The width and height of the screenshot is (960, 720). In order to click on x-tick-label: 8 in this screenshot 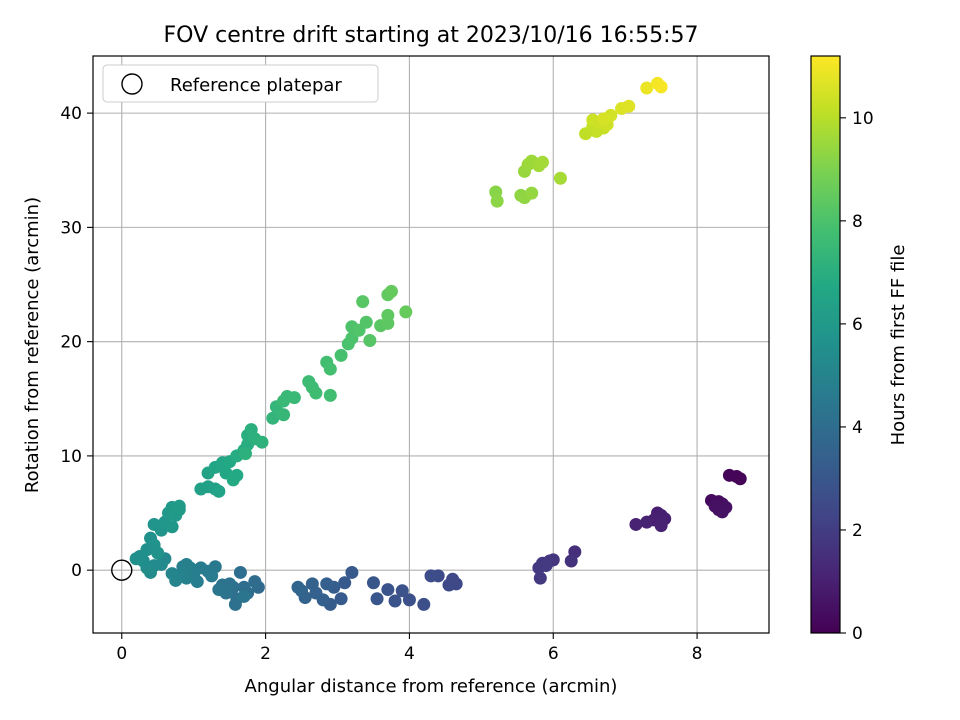, I will do `click(697, 654)`.